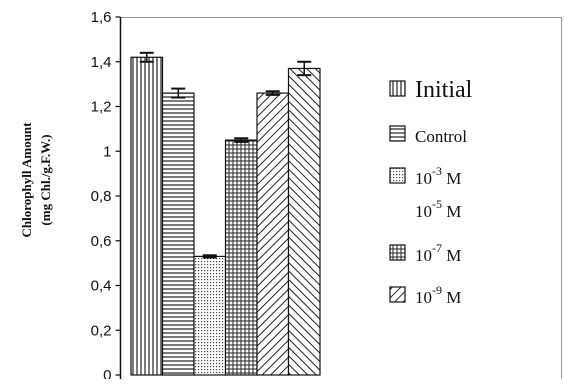 Image resolution: width=564 pixels, height=384 pixels. I want to click on legend-item: 10-3 M, so click(425, 176).